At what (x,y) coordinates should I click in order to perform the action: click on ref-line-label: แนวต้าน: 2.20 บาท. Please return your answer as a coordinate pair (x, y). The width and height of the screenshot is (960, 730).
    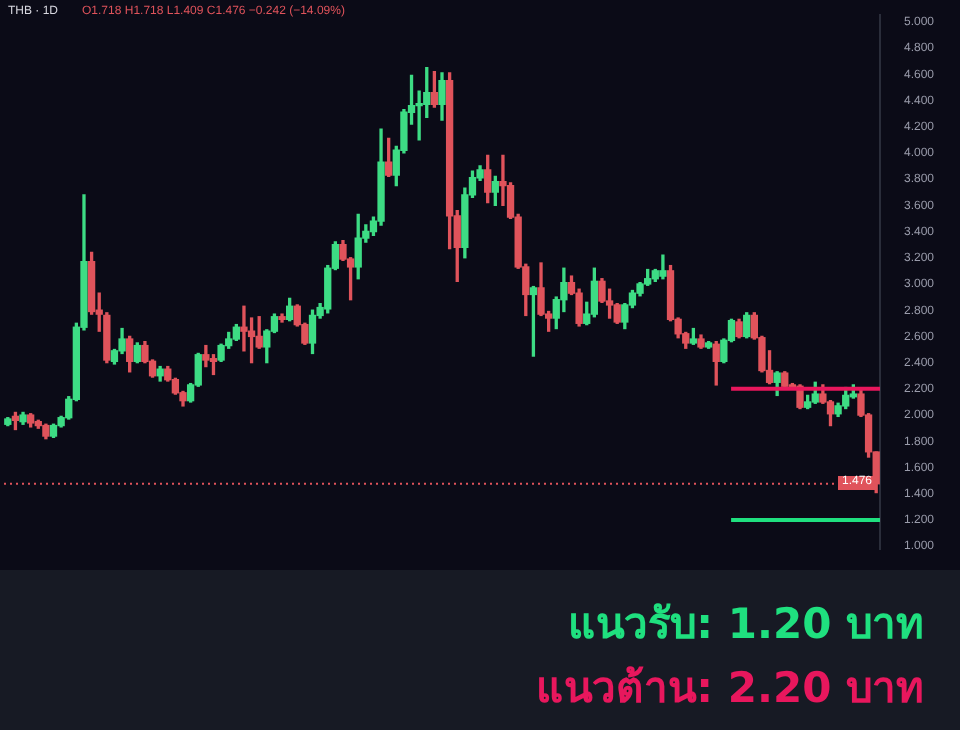
    Looking at the image, I should click on (730, 689).